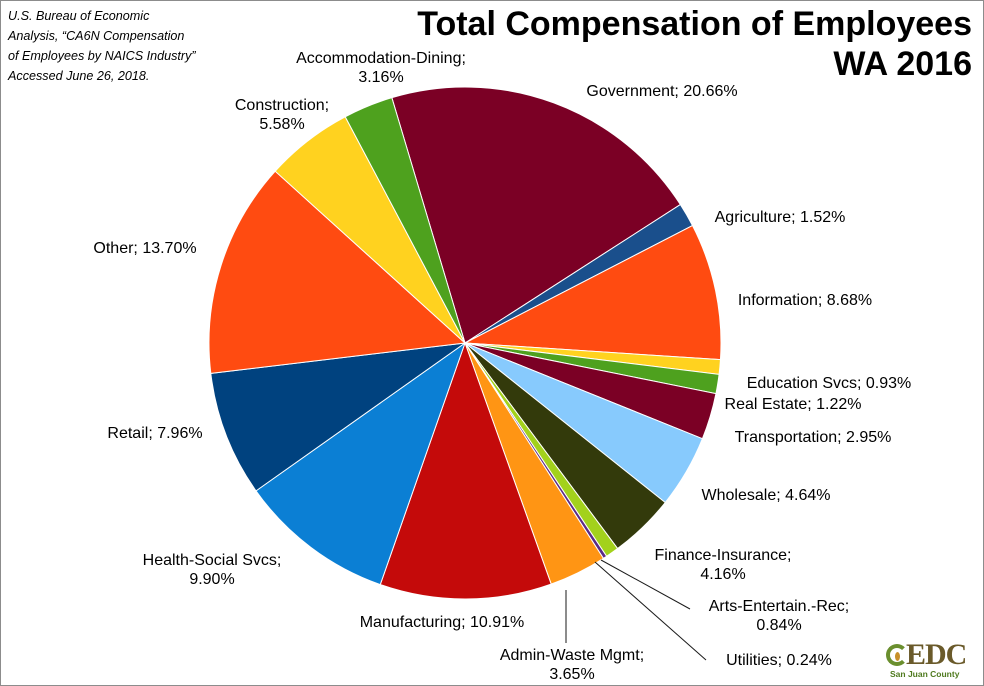 The image size is (984, 686). I want to click on chart-title-line1: Total Compensation of Employees, so click(694, 24).